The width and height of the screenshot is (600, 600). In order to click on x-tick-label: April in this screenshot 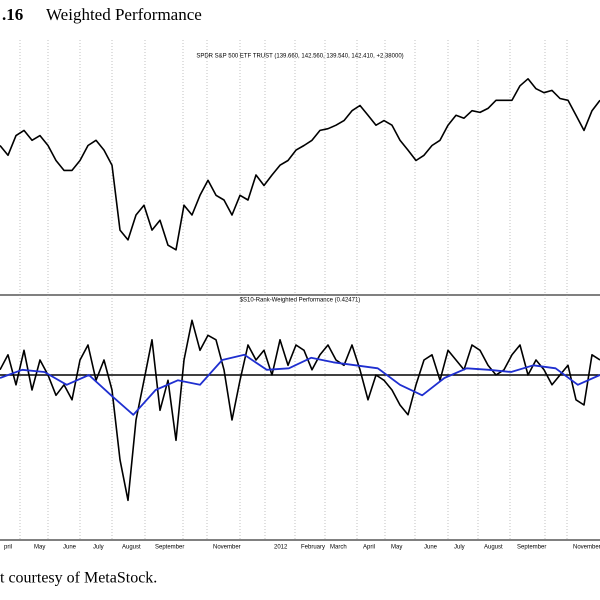, I will do `click(369, 548)`.